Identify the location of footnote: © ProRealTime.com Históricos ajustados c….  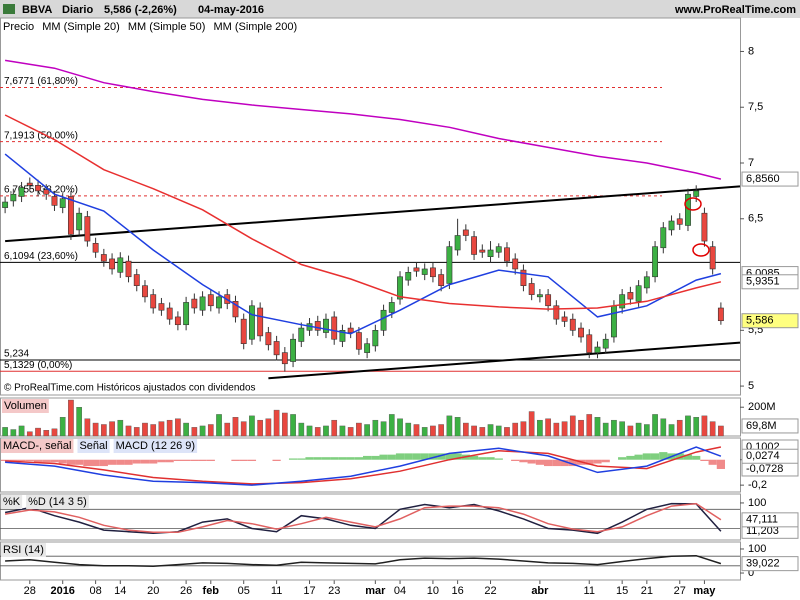
(130, 388).